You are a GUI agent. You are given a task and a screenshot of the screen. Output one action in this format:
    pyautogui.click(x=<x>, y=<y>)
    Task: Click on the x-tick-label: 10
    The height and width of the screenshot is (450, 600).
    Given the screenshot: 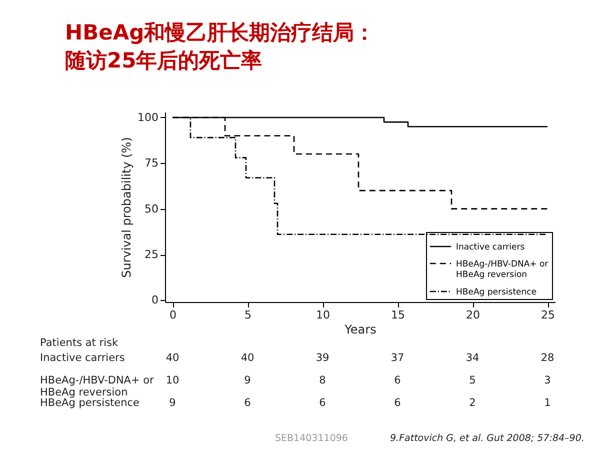 What is the action you would take?
    pyautogui.click(x=323, y=315)
    